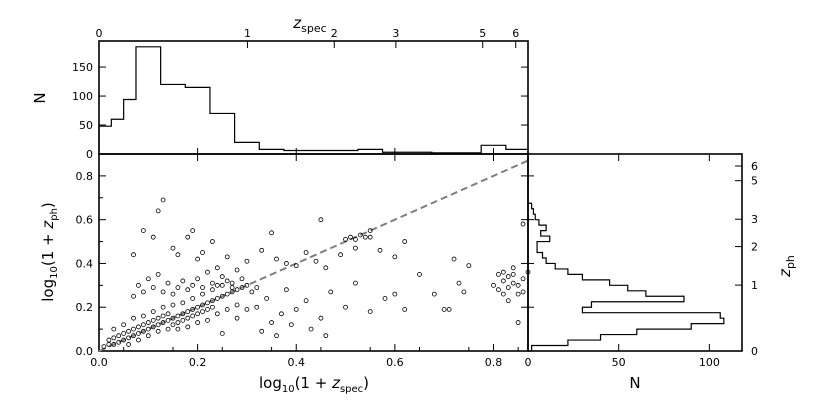  What do you see at coordinates (494, 362) in the screenshot?
I see `scatter-x-tick-label: 0.8` at bounding box center [494, 362].